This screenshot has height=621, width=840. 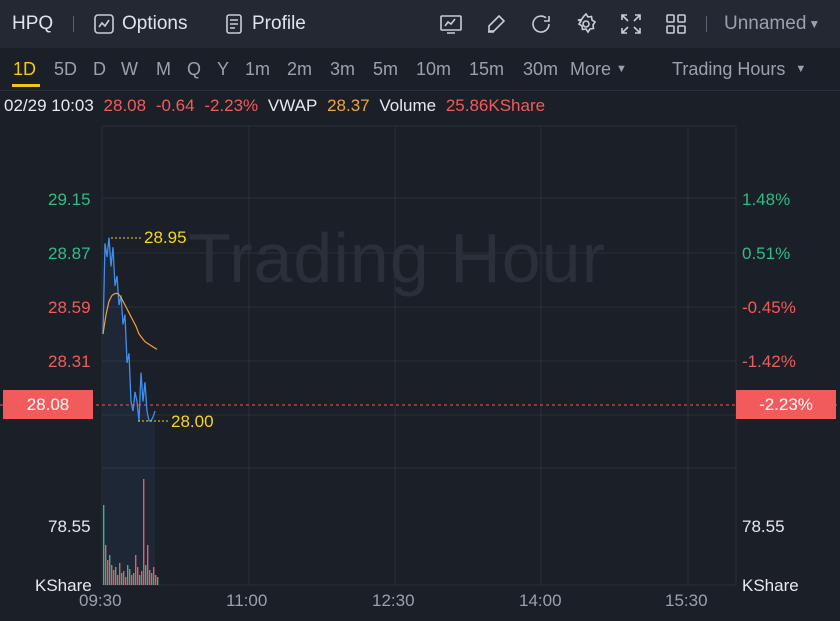 What do you see at coordinates (247, 600) in the screenshot?
I see `time-axis-label: 11:00` at bounding box center [247, 600].